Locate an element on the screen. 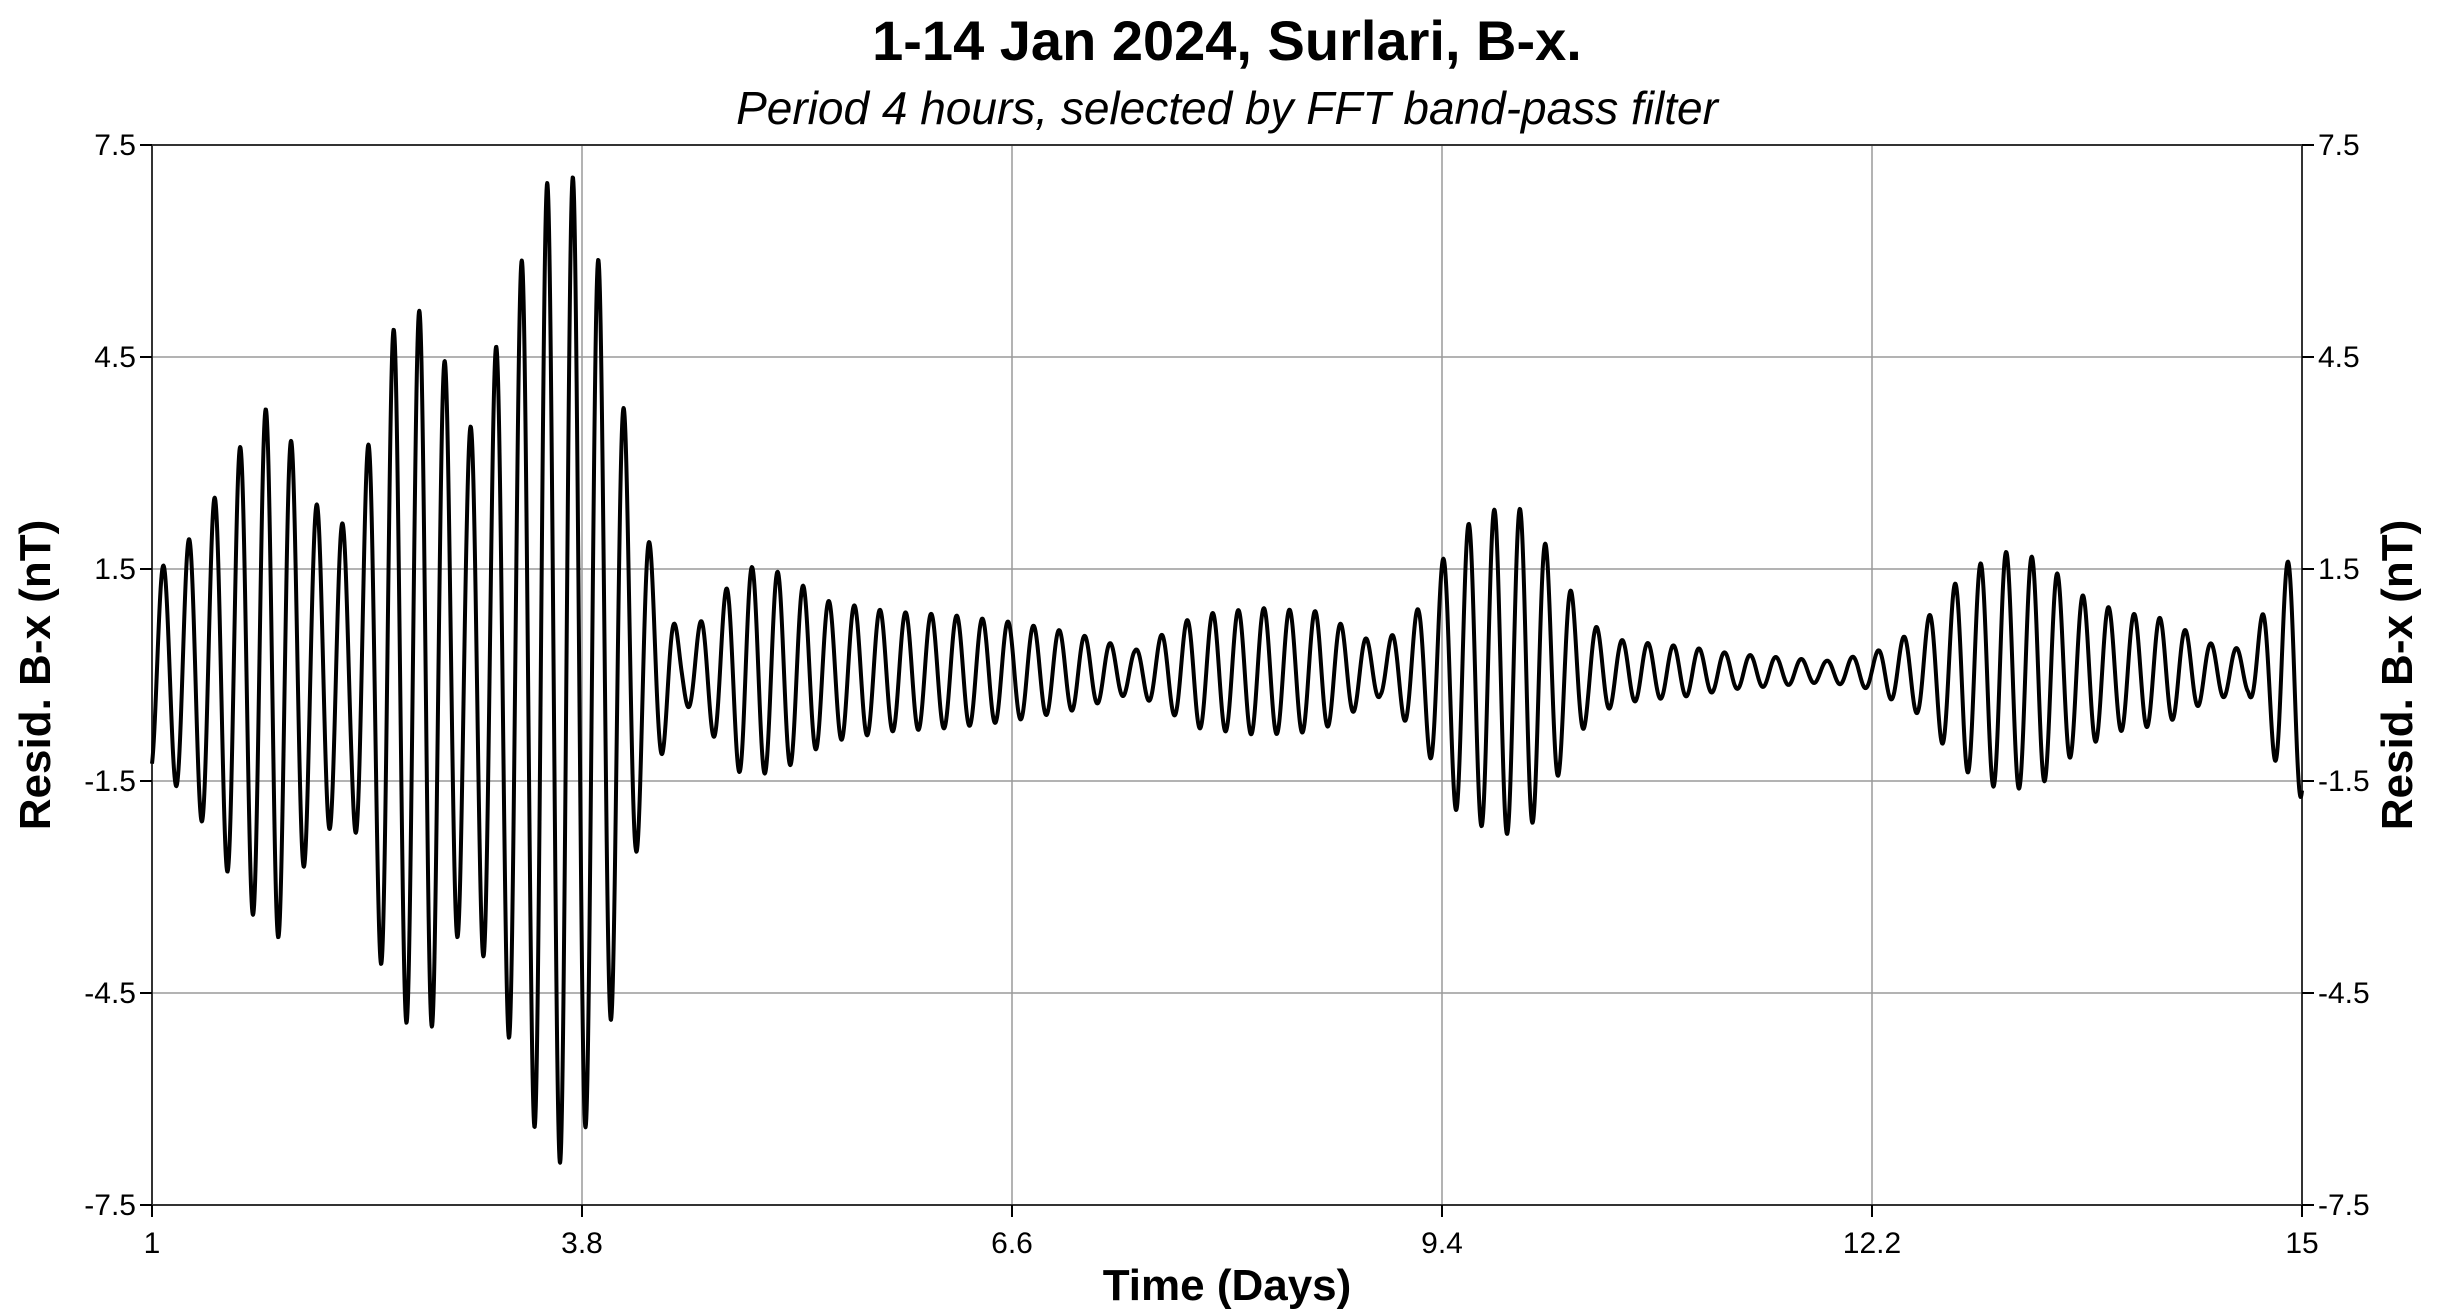 This screenshot has height=1314, width=2455. y-tick-label-left: -1.5 is located at coordinates (110, 781).